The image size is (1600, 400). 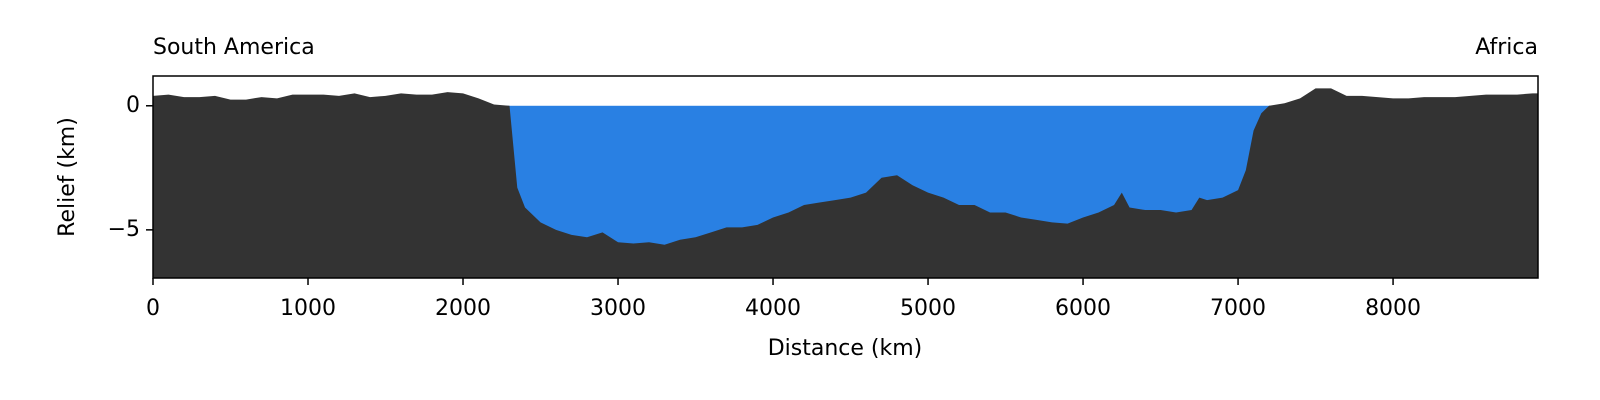 What do you see at coordinates (1506, 47) in the screenshot?
I see `annotation-right: Africa` at bounding box center [1506, 47].